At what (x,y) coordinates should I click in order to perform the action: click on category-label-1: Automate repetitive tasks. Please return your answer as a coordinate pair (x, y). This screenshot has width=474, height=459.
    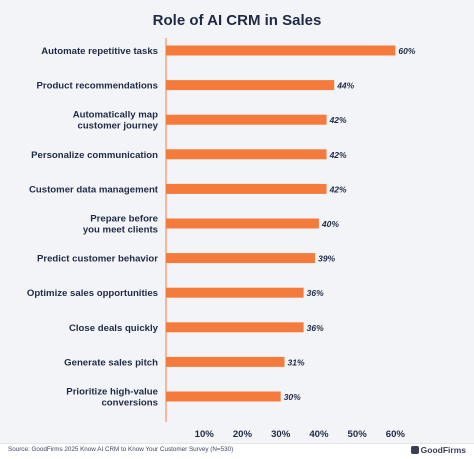
    Looking at the image, I should click on (99, 51).